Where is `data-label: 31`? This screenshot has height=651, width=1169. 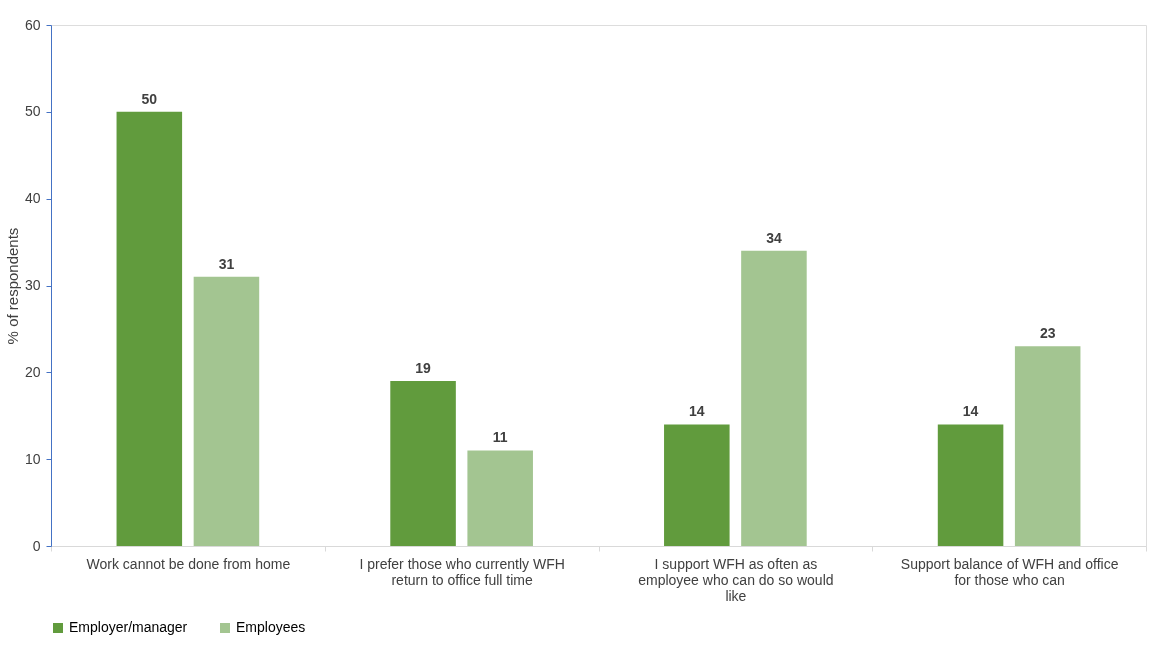 data-label: 31 is located at coordinates (226, 263).